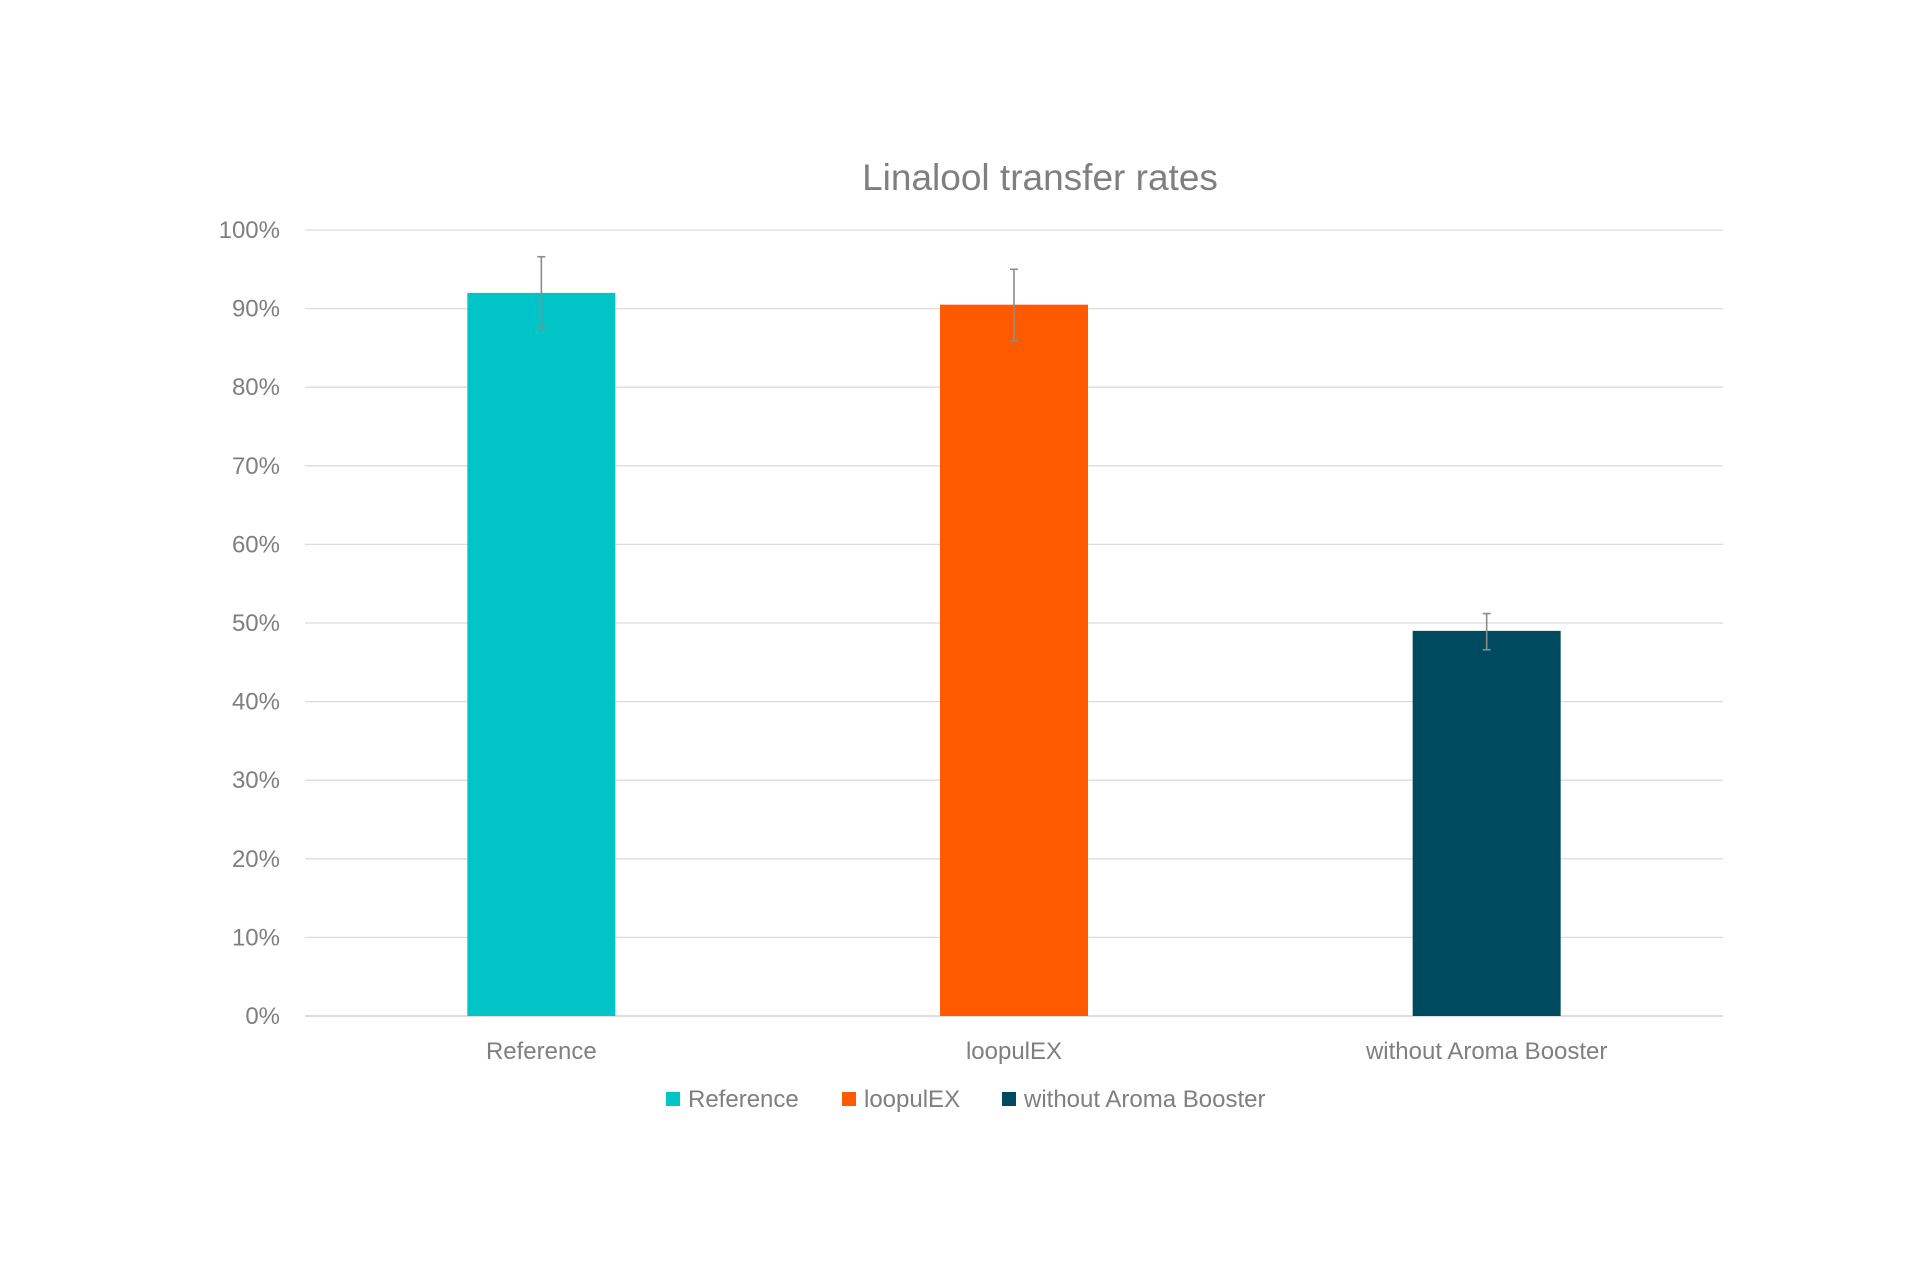 This screenshot has width=1920, height=1265. What do you see at coordinates (1144, 1099) in the screenshot?
I see `legend-label: without Aroma Booster` at bounding box center [1144, 1099].